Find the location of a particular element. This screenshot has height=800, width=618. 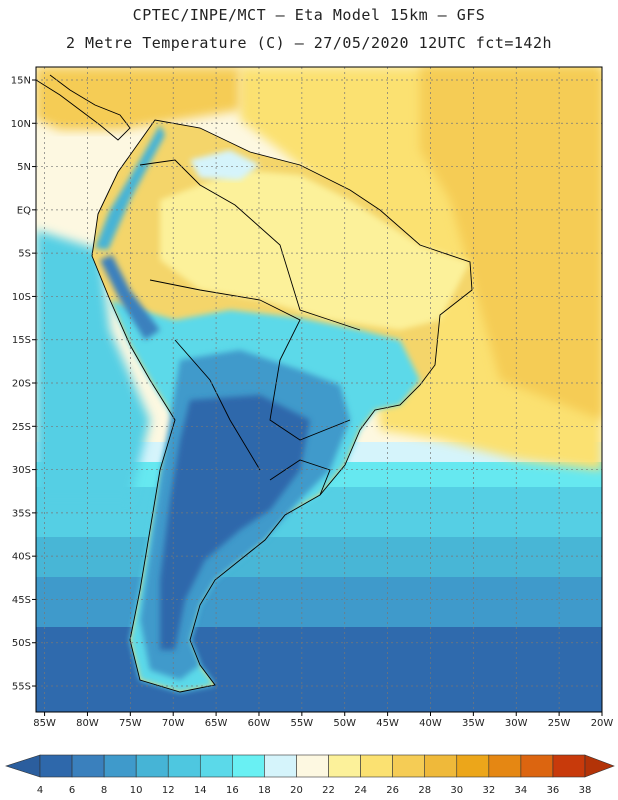

lat-tick-label: 35S is located at coordinates (21, 513).